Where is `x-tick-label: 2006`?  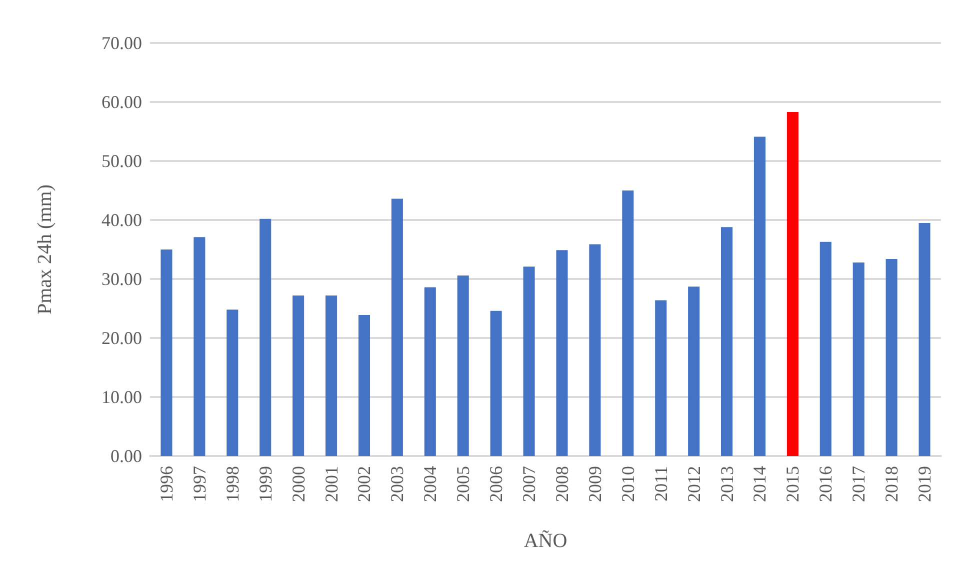 x-tick-label: 2006 is located at coordinates (496, 484).